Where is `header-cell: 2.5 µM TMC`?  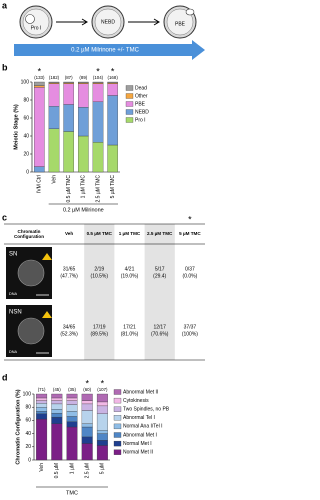 header-cell: 2.5 µM TMC is located at coordinates (160, 234).